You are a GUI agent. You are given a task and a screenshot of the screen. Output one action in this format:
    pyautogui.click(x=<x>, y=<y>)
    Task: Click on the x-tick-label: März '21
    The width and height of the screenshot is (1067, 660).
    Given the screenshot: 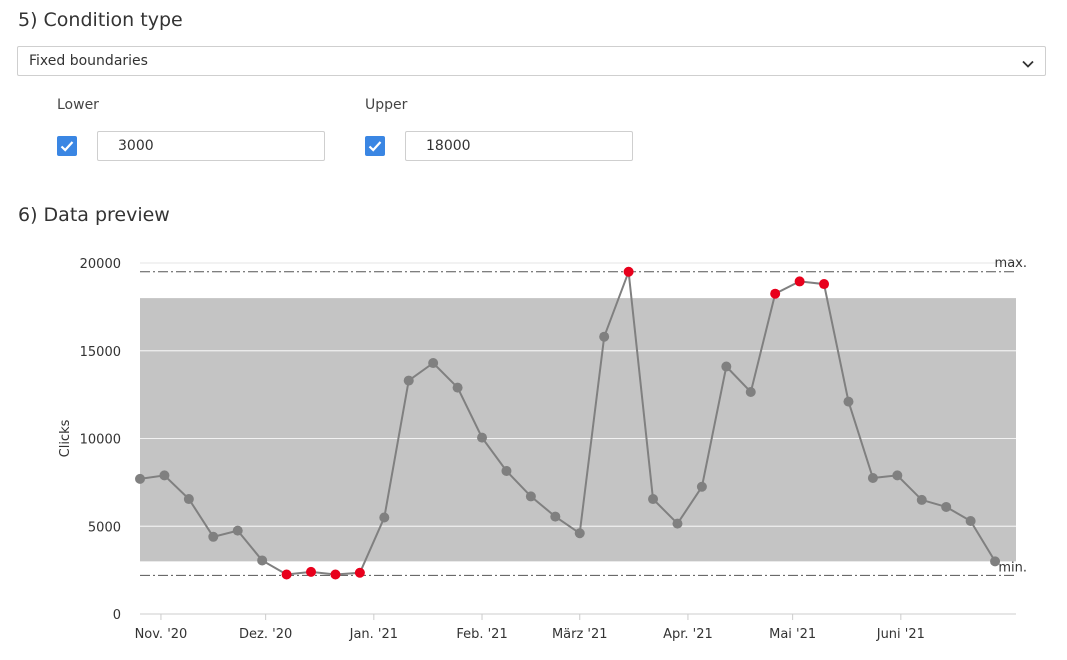 What is the action you would take?
    pyautogui.click(x=580, y=634)
    